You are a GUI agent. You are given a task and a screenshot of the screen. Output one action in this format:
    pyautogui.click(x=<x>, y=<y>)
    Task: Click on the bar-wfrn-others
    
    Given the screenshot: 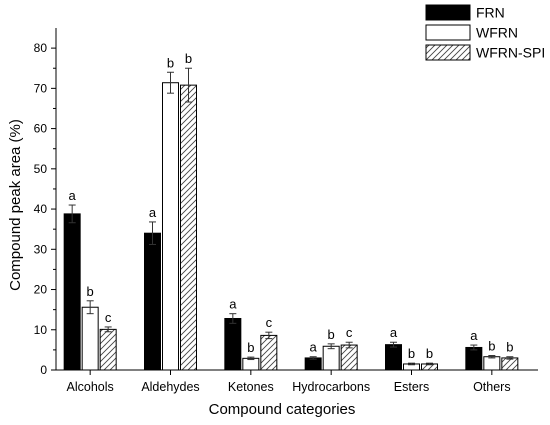 What is the action you would take?
    pyautogui.click(x=492, y=363)
    